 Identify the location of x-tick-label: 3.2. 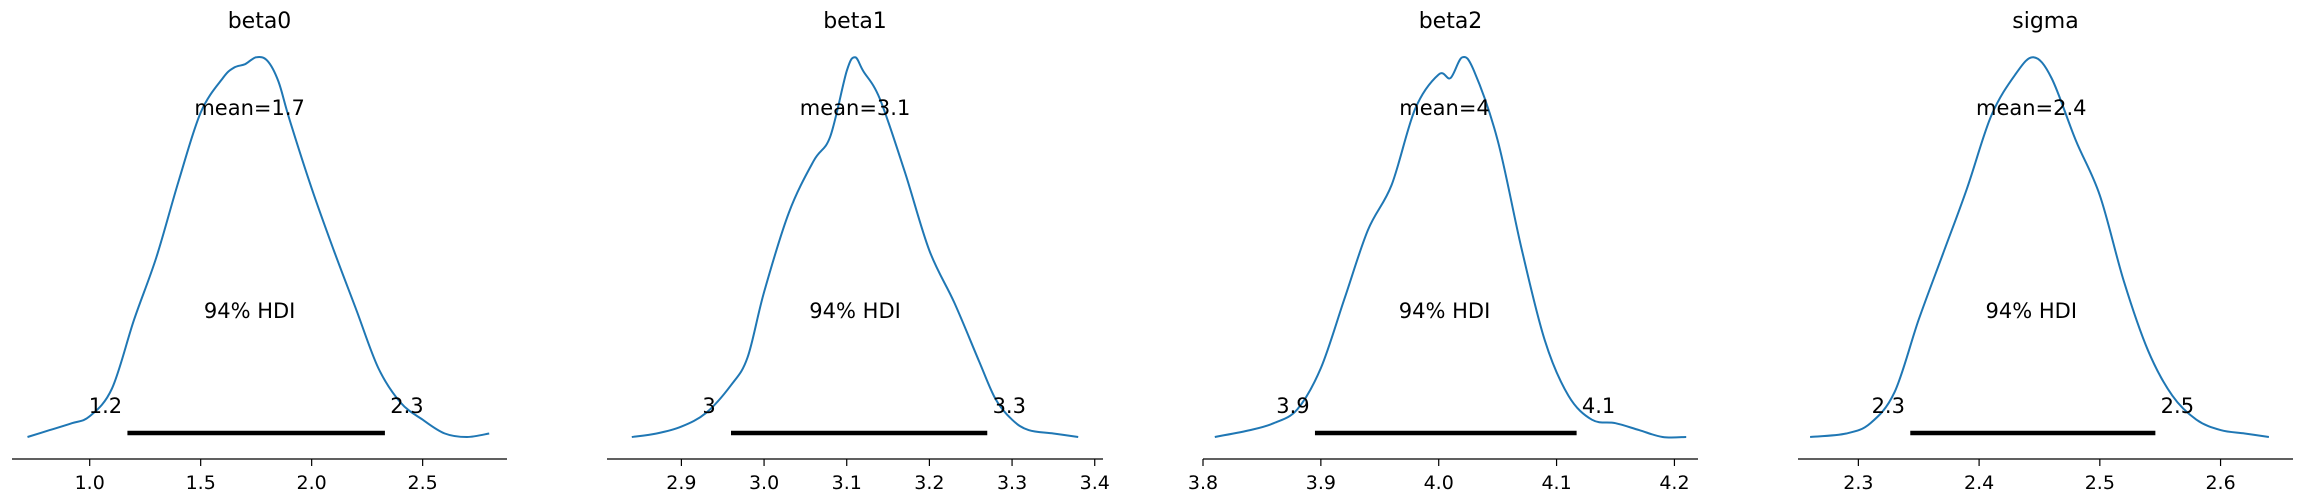
(929, 483).